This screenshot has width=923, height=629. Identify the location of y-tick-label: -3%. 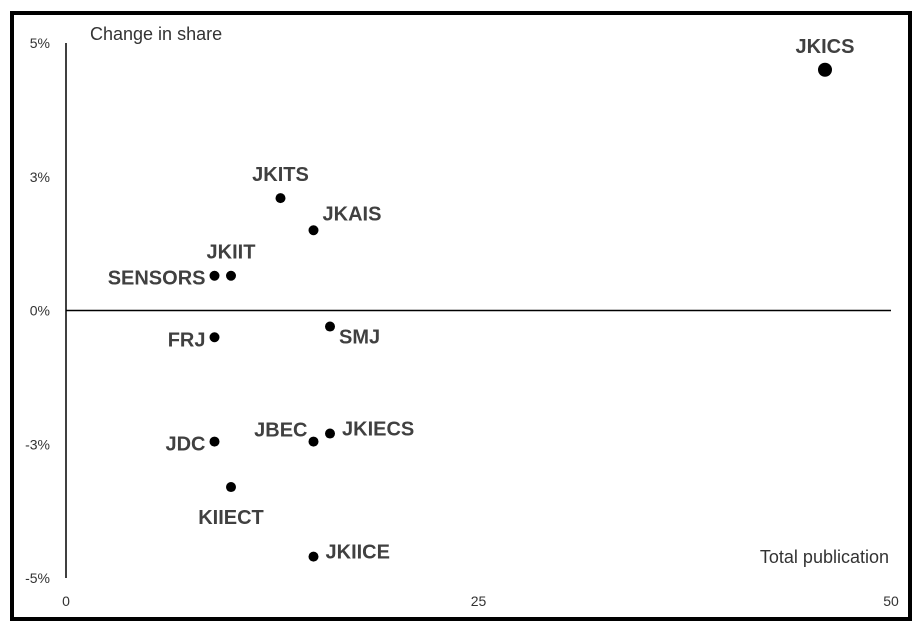
(37, 444).